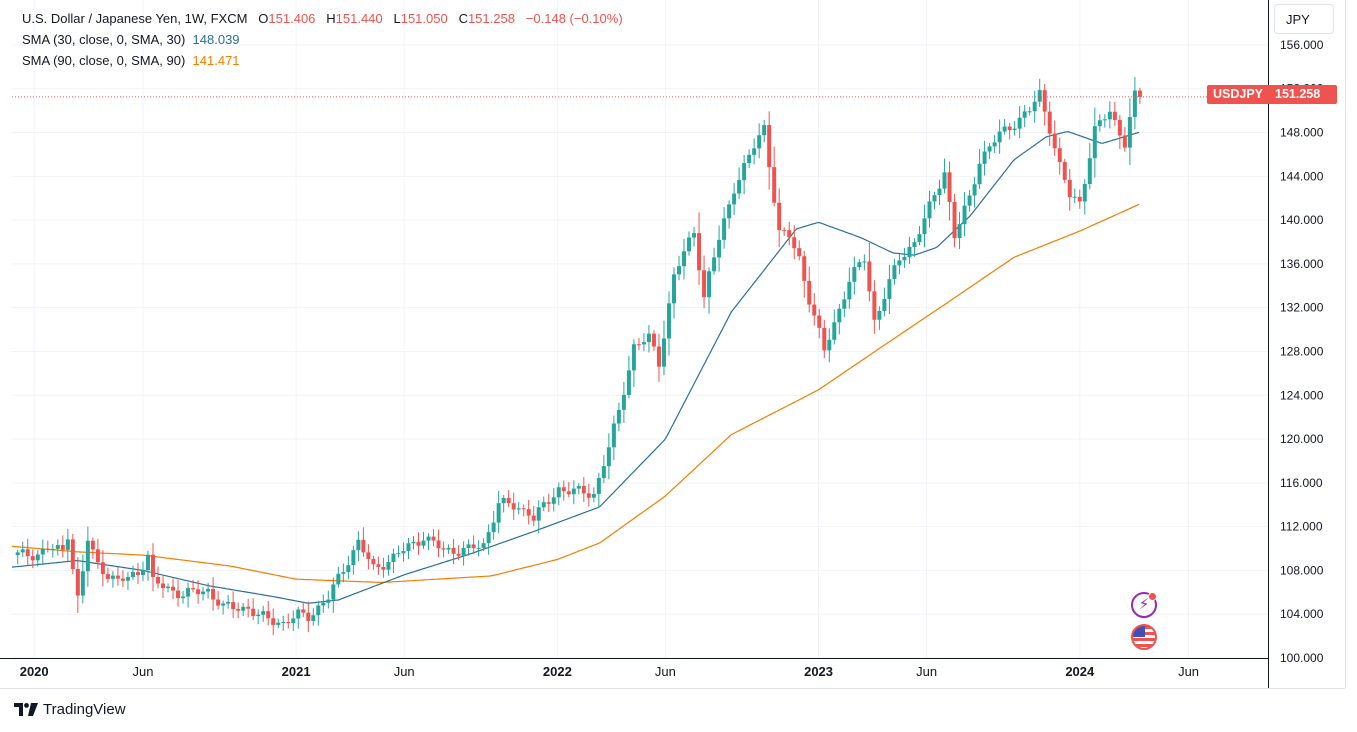 This screenshot has width=1357, height=732. What do you see at coordinates (34, 671) in the screenshot?
I see `x-tick-label: 2020` at bounding box center [34, 671].